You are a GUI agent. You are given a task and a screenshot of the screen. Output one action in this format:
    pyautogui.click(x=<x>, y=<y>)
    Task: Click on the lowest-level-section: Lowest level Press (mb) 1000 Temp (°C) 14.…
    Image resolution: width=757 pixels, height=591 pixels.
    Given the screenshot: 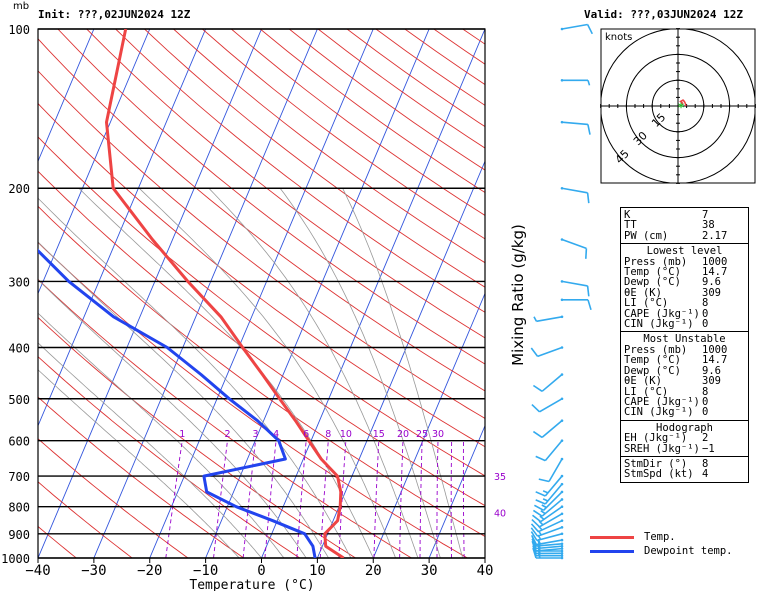 What is the action you would take?
    pyautogui.click(x=684, y=287)
    